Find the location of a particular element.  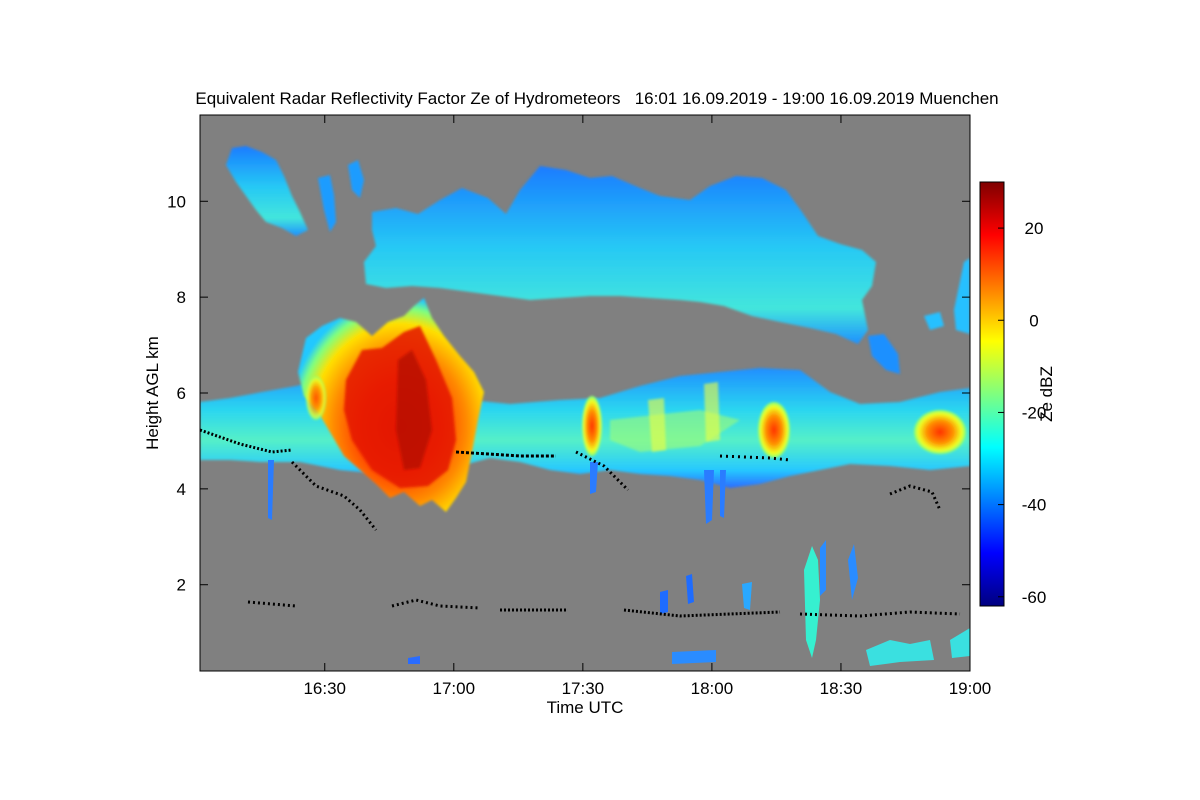

x-tick-label: 17:30 is located at coordinates (583, 688).